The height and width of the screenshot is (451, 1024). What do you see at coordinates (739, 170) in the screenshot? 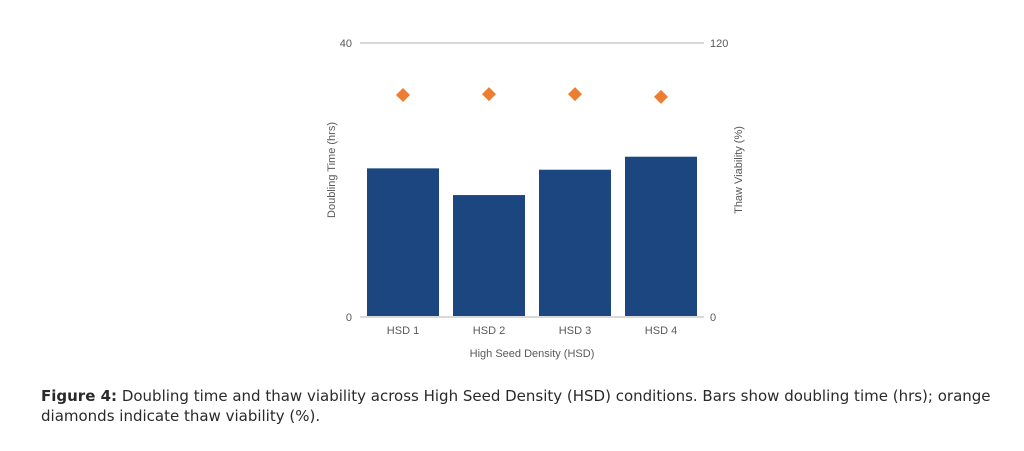
I see `y2-axis-title: Thaw Viability (%)` at bounding box center [739, 170].